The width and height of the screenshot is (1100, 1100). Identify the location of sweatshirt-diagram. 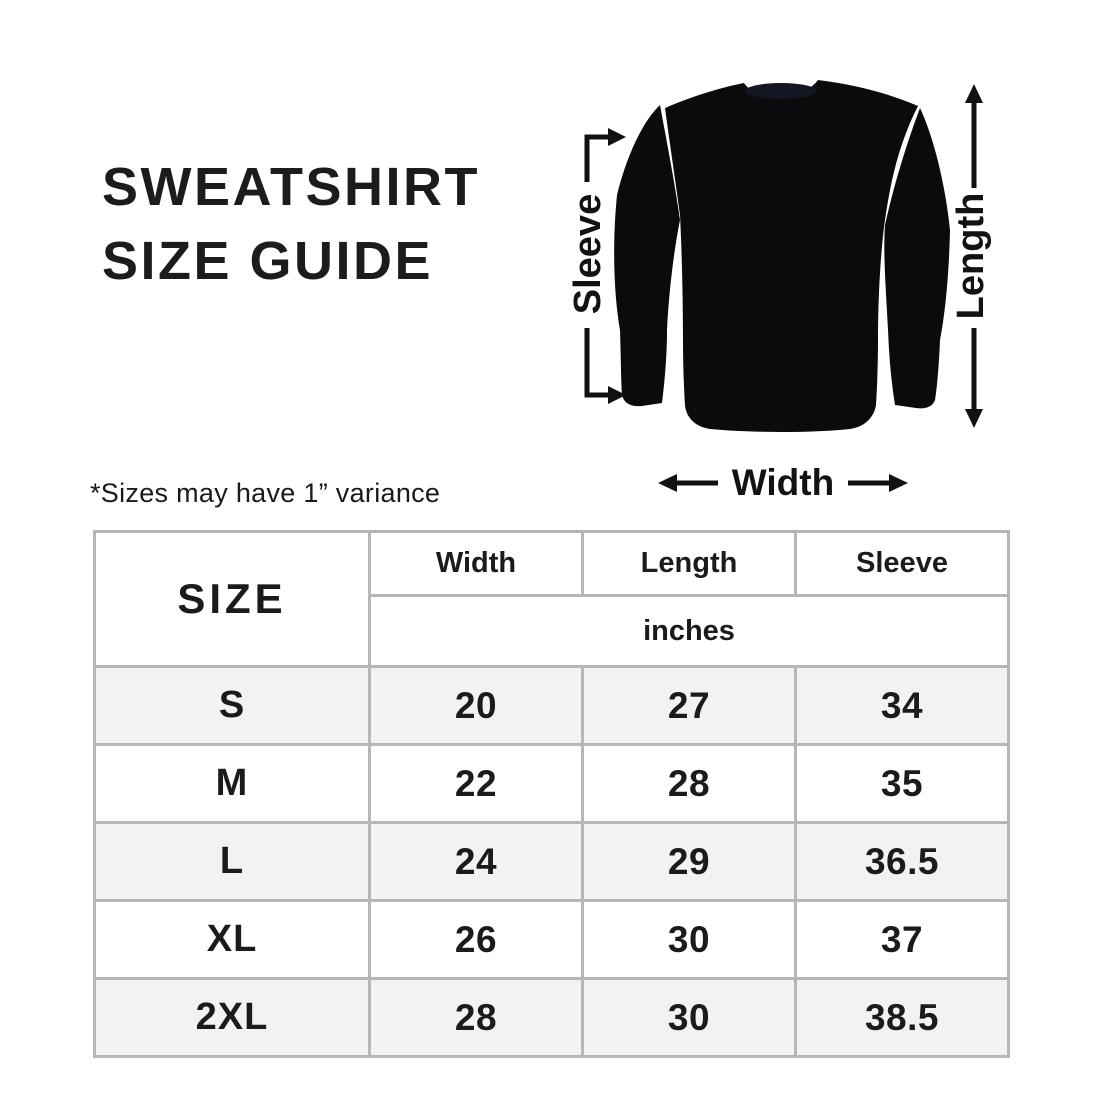
(783, 286).